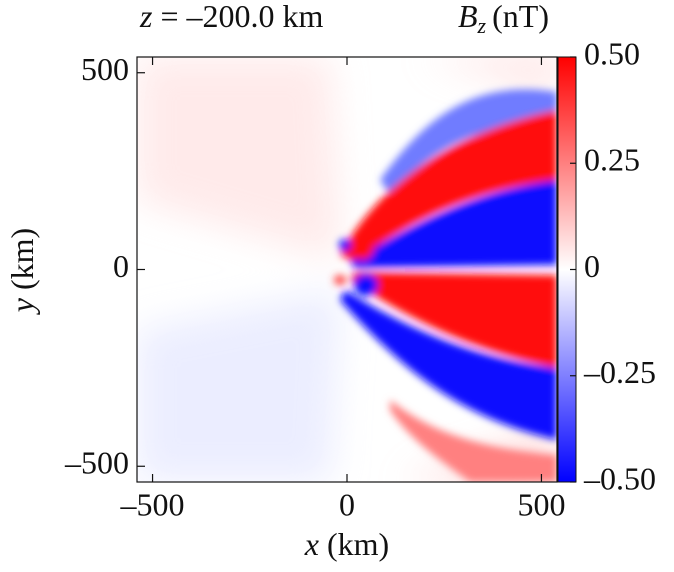 This screenshot has height=572, width=674. I want to click on y-axis-label: y (km), so click(22, 271).